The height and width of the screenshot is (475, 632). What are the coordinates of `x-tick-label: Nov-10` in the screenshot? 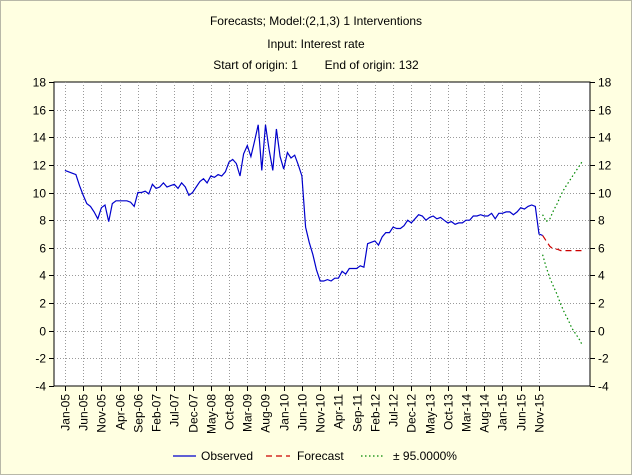 It's located at (321, 413).